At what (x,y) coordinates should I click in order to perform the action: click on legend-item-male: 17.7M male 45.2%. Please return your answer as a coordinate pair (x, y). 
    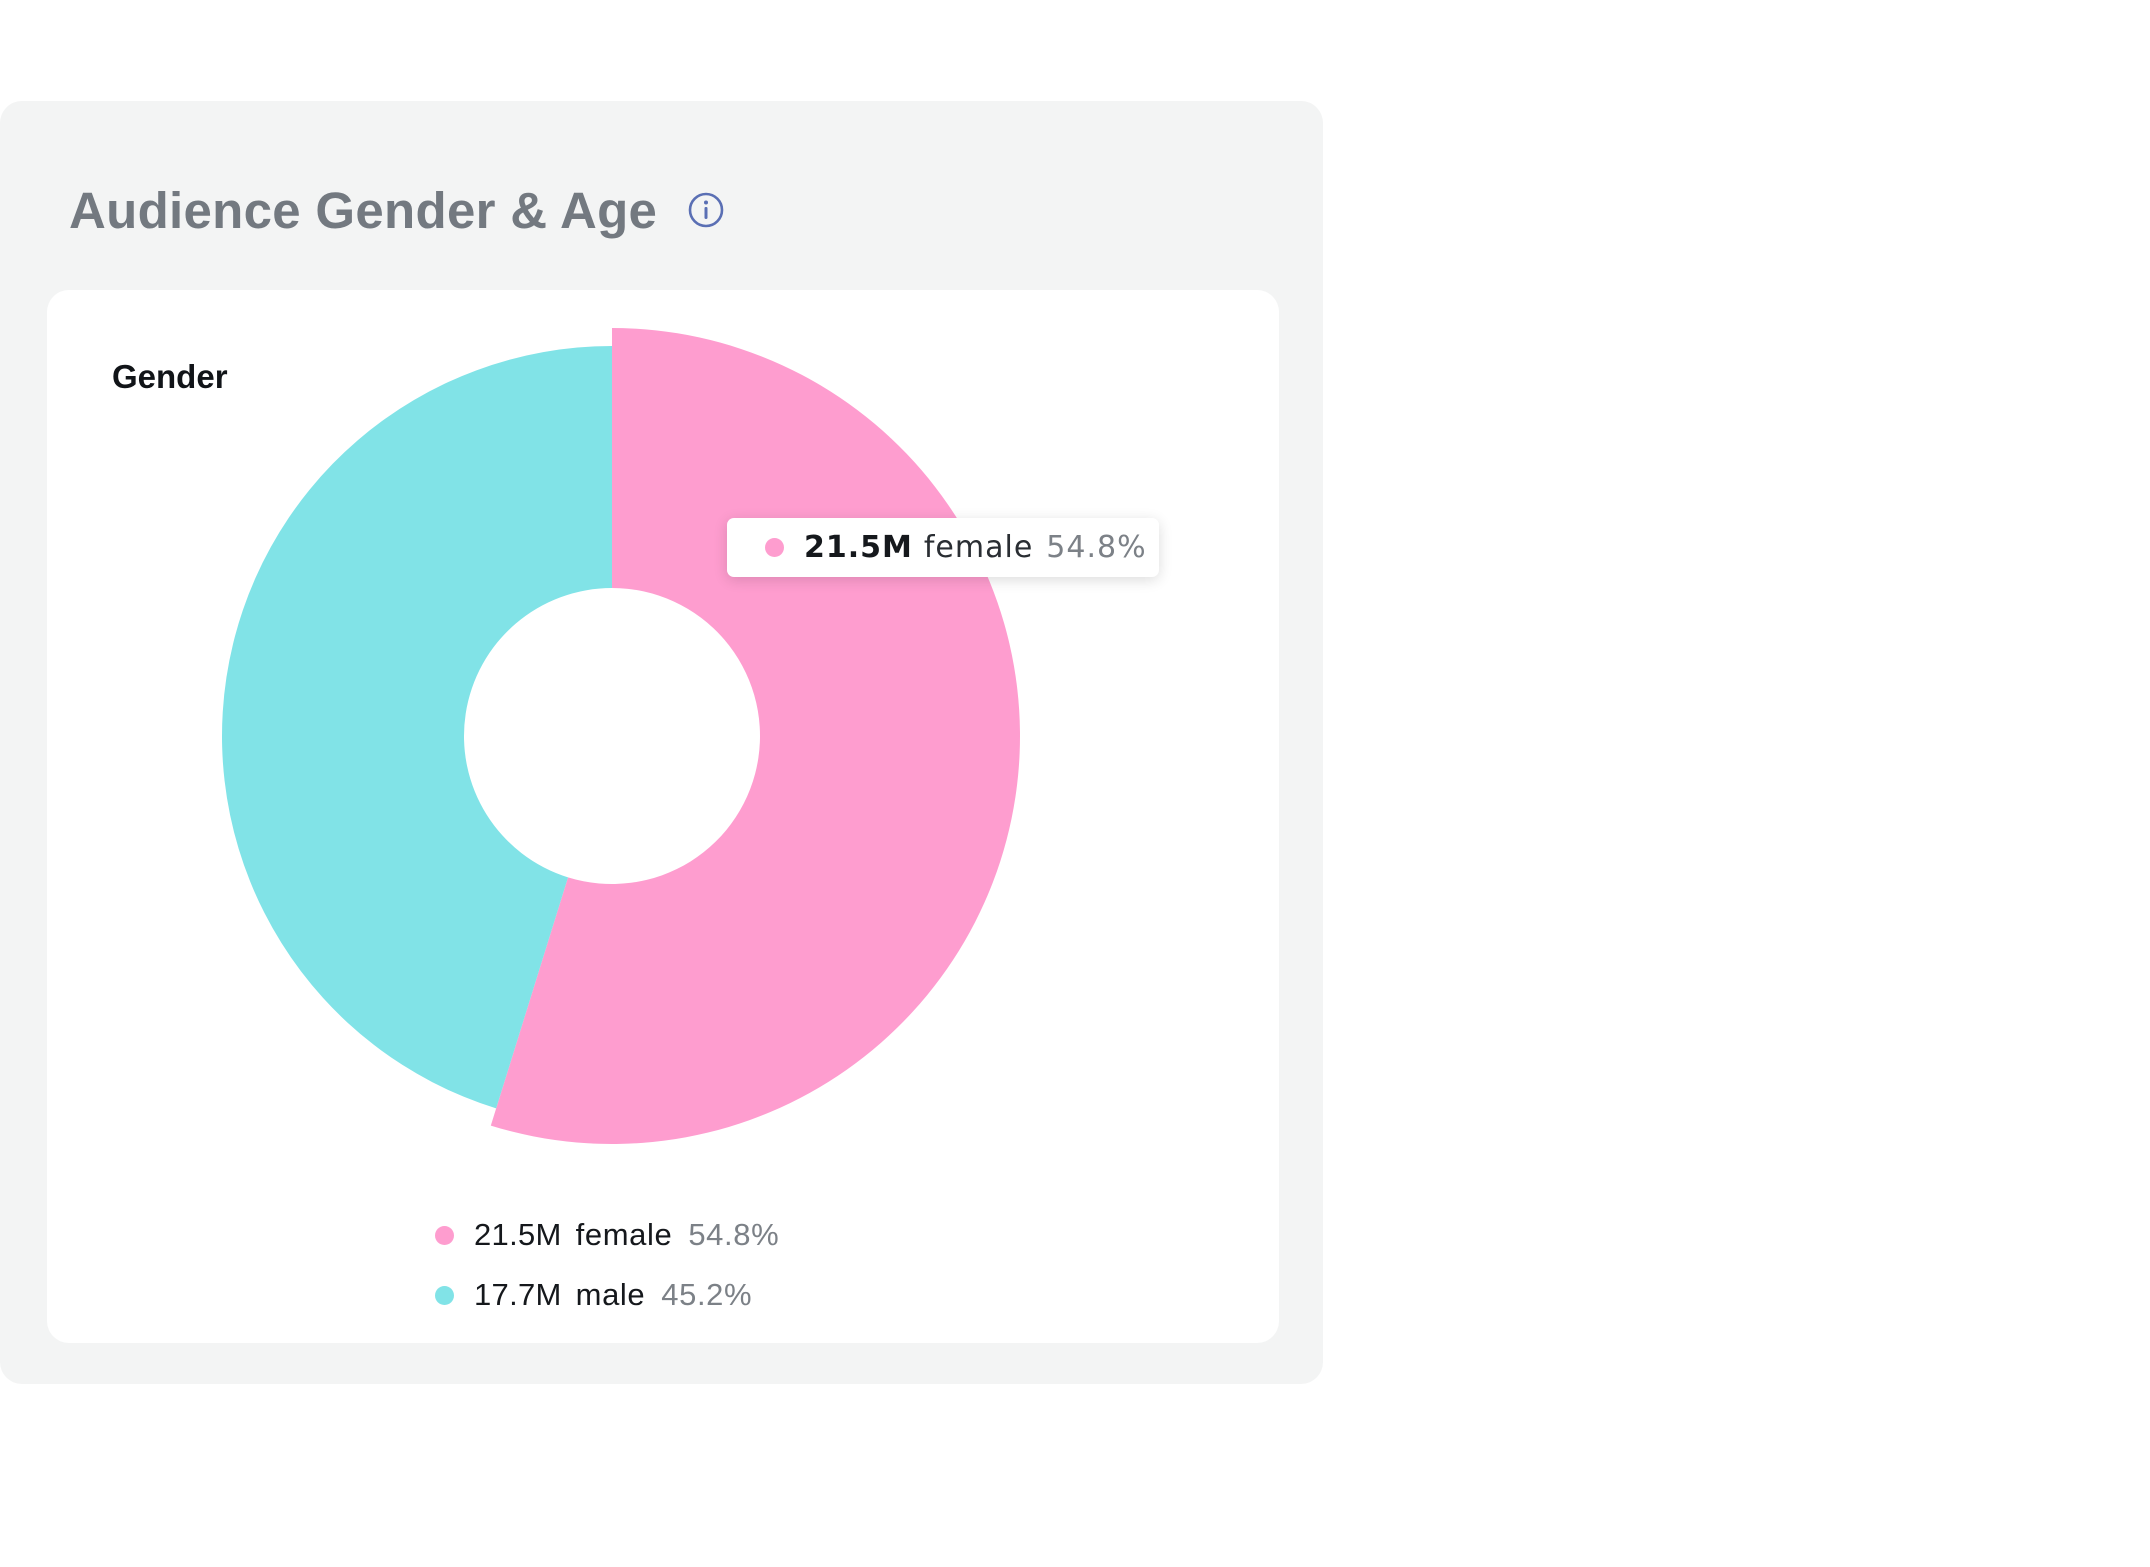
    Looking at the image, I should click on (607, 1295).